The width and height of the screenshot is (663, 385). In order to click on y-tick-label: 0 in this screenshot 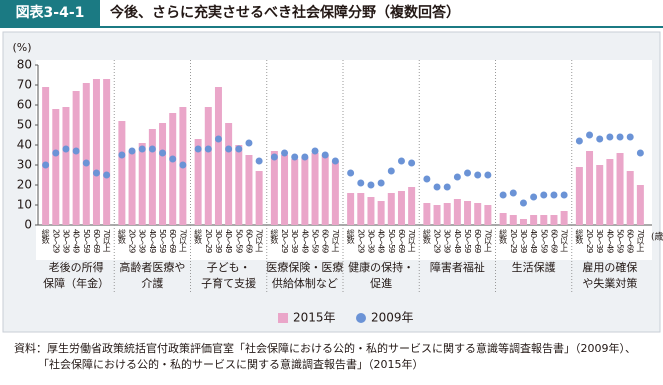, I will do `click(28, 225)`.